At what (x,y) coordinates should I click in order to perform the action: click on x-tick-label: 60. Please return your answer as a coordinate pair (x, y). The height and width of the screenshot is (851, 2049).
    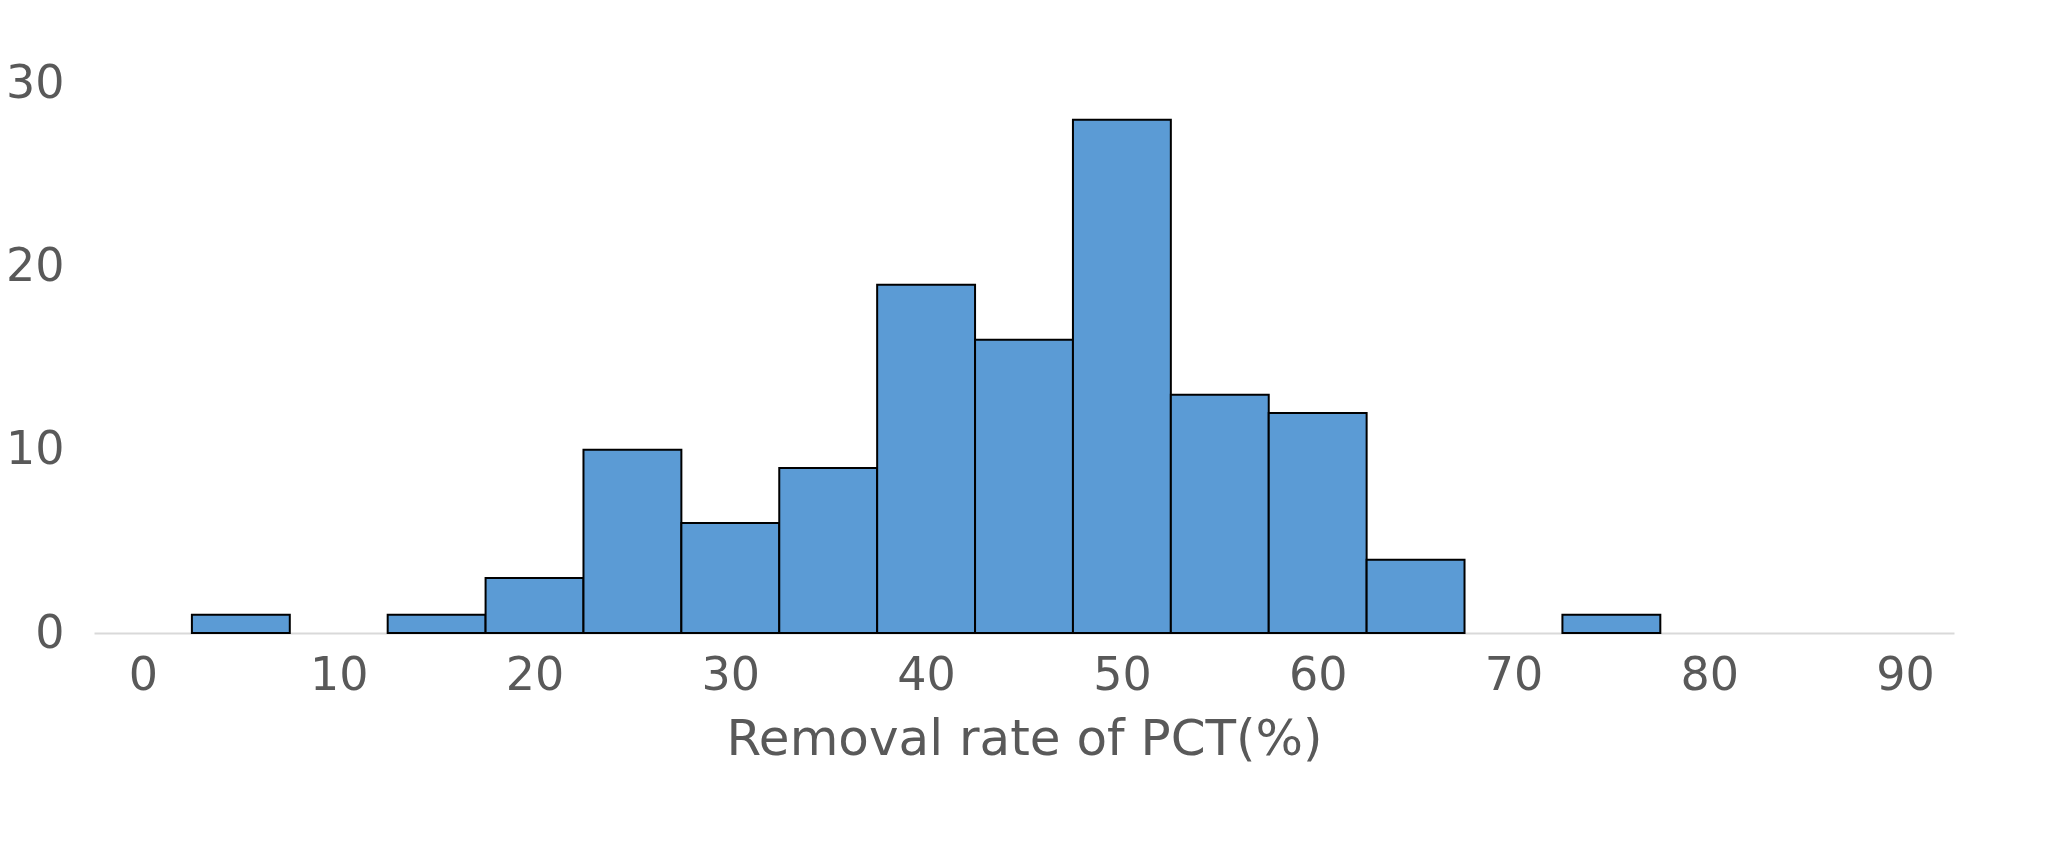
    Looking at the image, I should click on (1318, 673).